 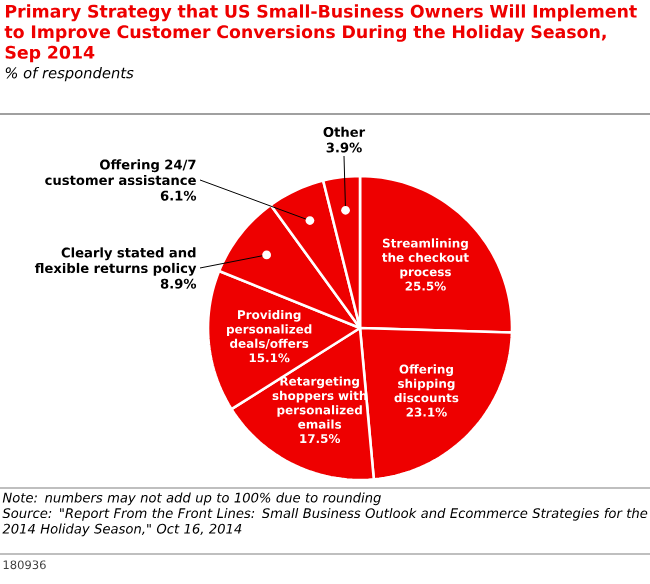 I want to click on chart-title: Primary Strategy that US Small-Business Owners Will Implement to Improve Customer Conversions During the Holiday Season, Sep 2014, so click(x=320, y=33).